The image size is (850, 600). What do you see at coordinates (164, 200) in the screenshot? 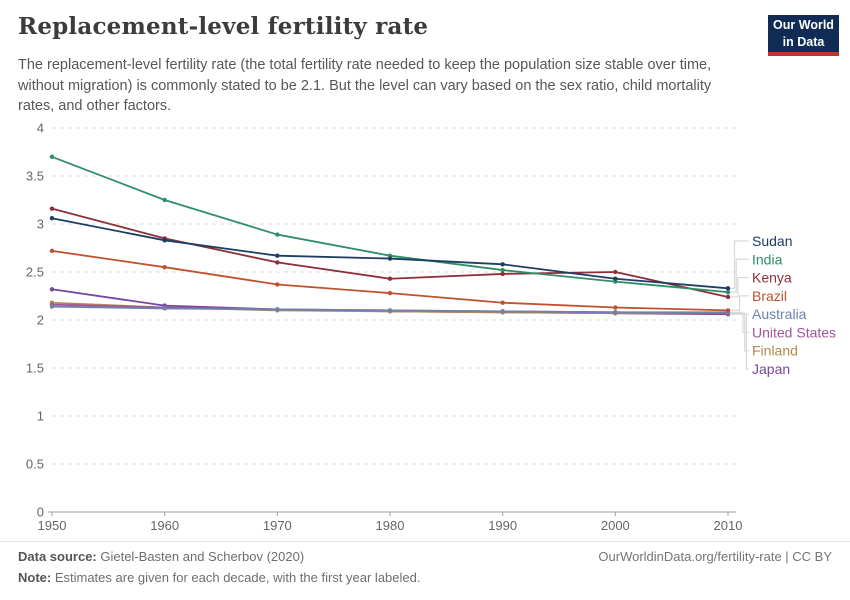
I see `point-india-1960` at bounding box center [164, 200].